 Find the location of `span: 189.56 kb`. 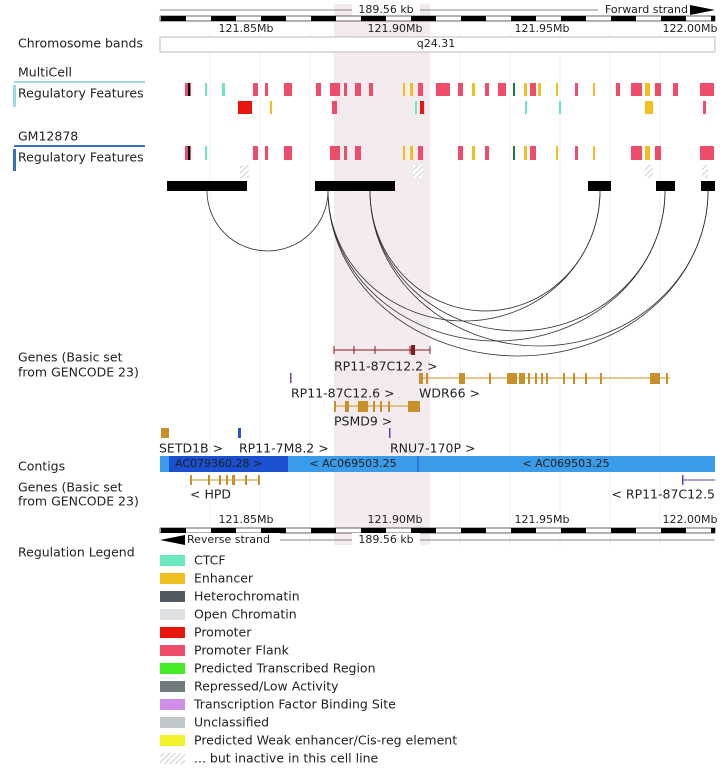

span: 189.56 kb is located at coordinates (385, 9).